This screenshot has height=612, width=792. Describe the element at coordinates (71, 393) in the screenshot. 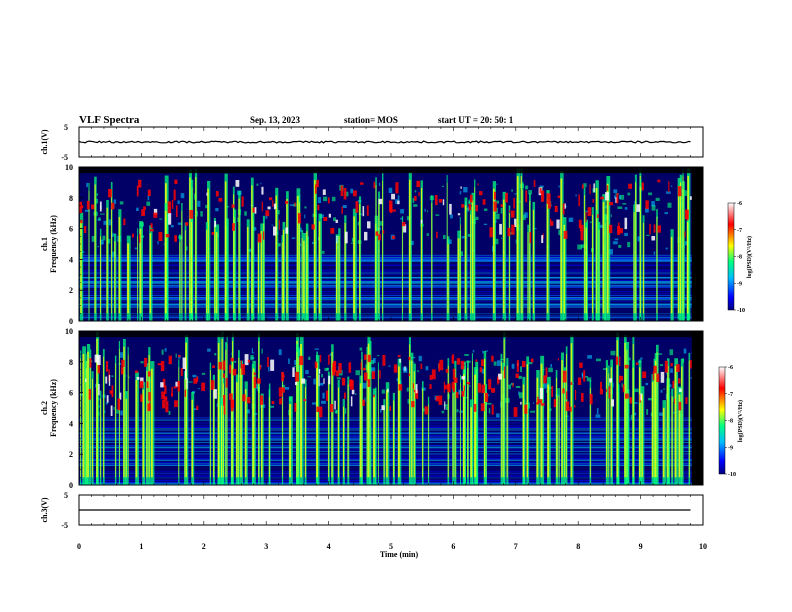

I see `y-tick-label: 6` at that location.